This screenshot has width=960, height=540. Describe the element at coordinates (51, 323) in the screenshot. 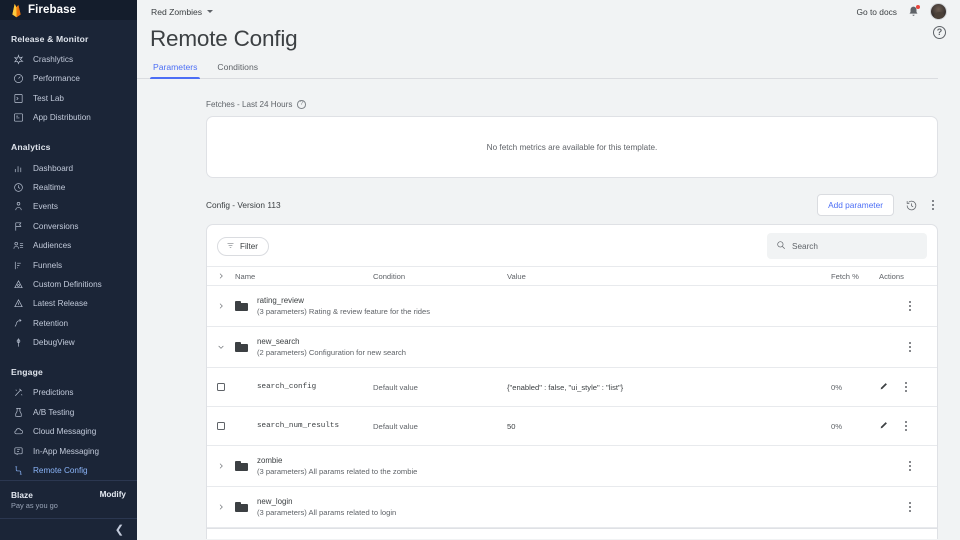

I see `sidebar-item-label: Retention` at that location.